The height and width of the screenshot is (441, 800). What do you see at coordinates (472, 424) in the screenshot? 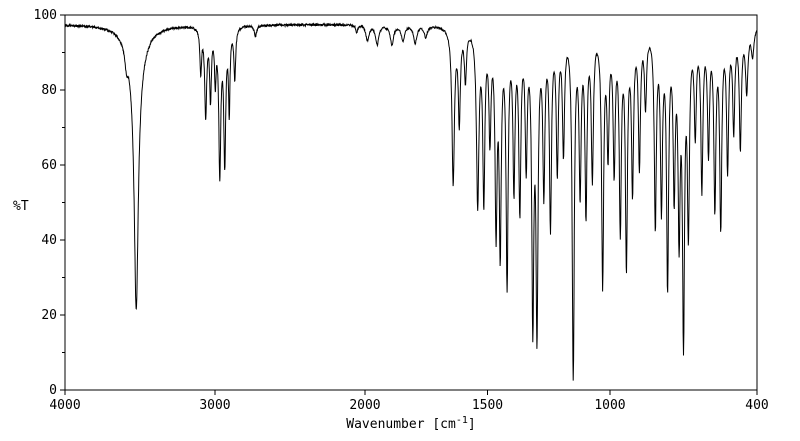
I see `x-axis-label-close: ]` at bounding box center [472, 424].